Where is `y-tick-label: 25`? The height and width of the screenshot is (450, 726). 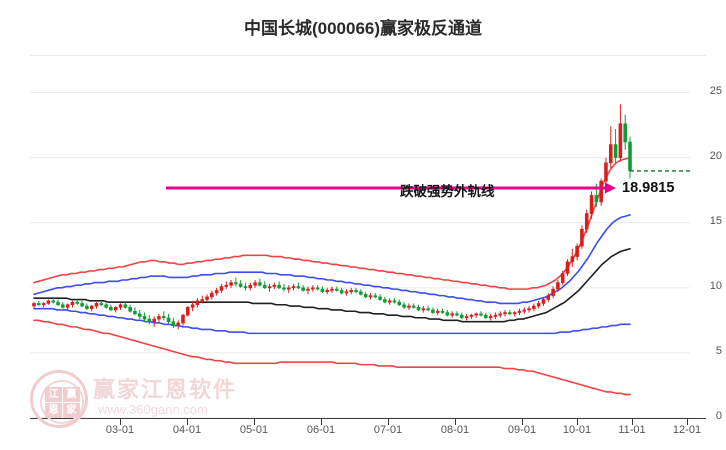
y-tick-label: 25 is located at coordinates (715, 90).